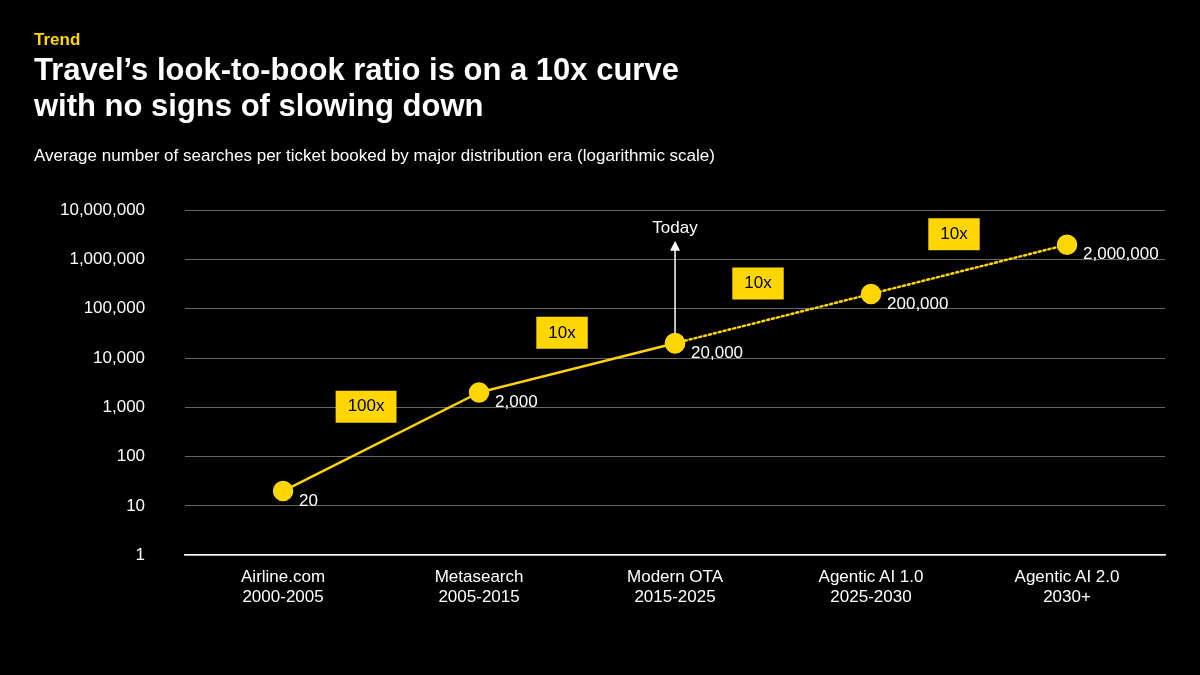 The image size is (1200, 675). I want to click on y-tick-label: 100, so click(131, 456).